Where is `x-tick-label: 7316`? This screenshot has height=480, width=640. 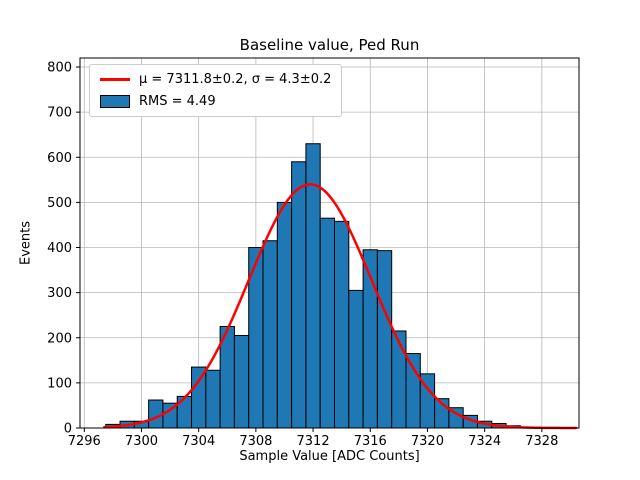 x-tick-label: 7316 is located at coordinates (370, 441).